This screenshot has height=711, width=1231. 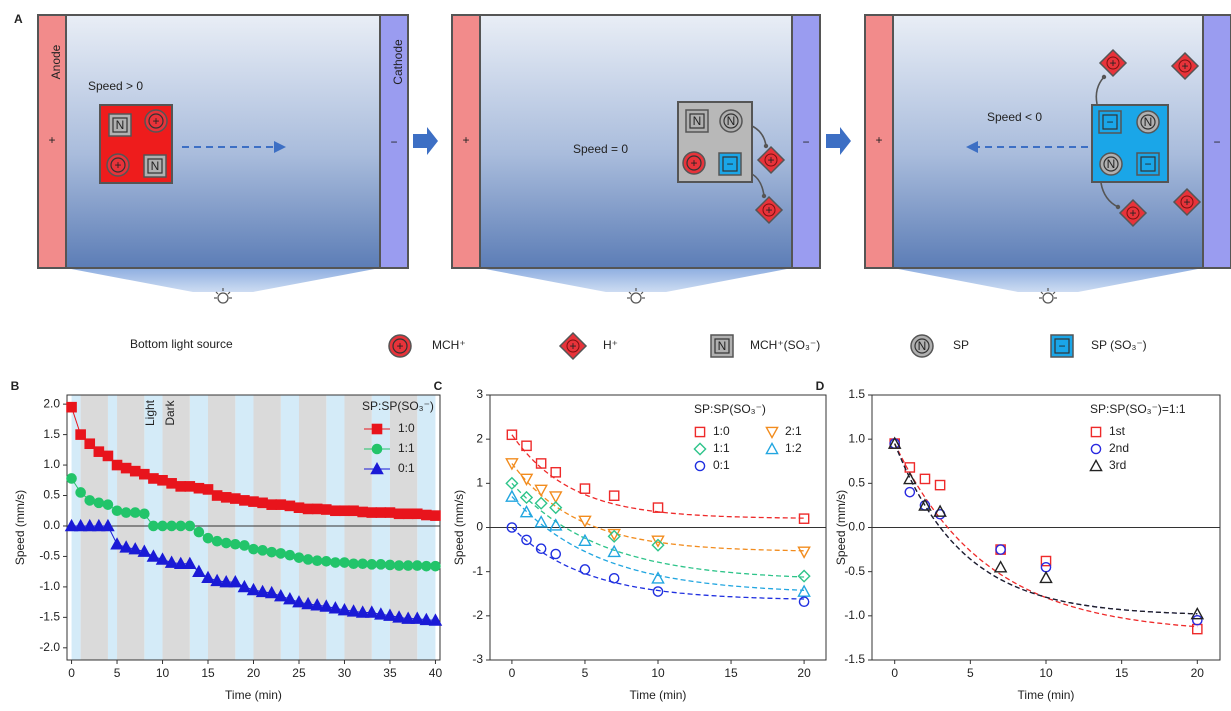 I want to click on cell, so click(x=223, y=159).